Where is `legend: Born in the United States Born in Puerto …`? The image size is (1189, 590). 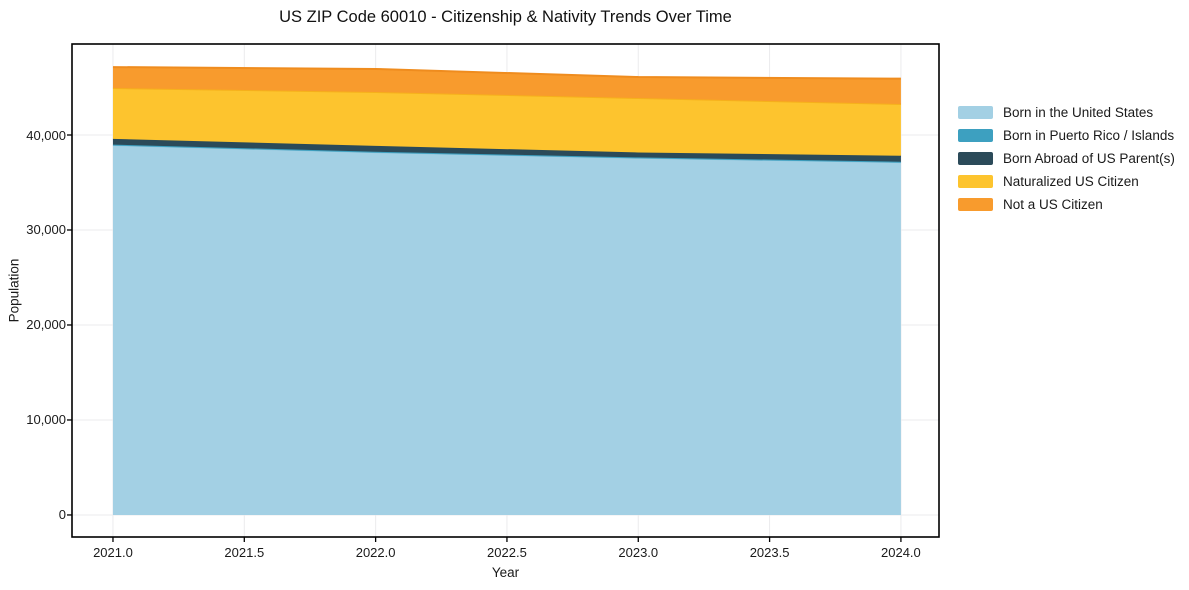 legend: Born in the United States Born in Puerto … is located at coordinates (1066, 158).